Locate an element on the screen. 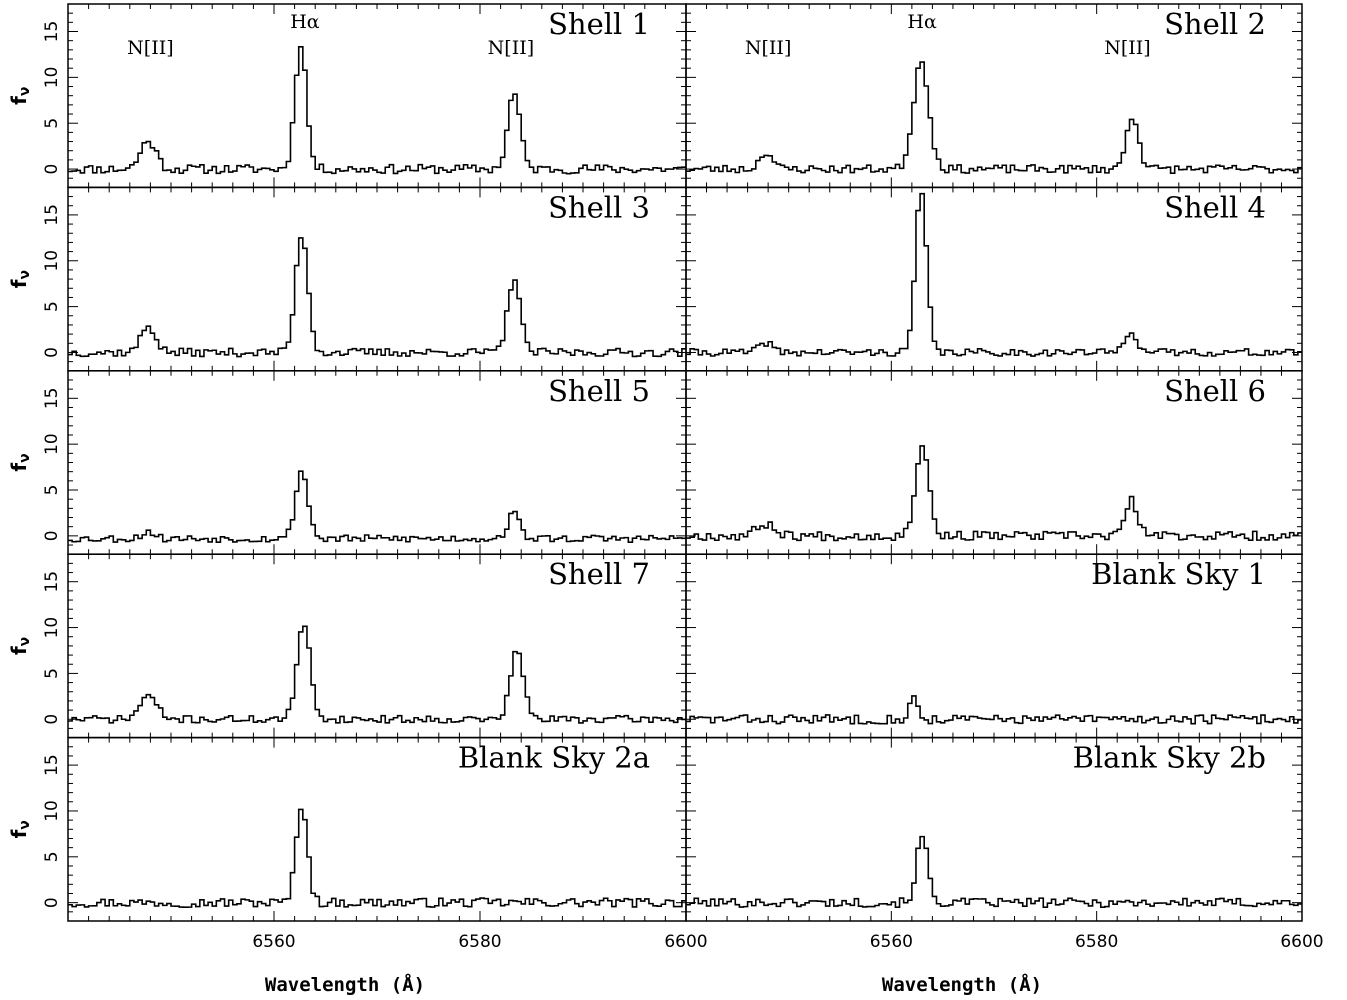  spectrum-panel: 0 5 10 15 fν Shell 3 is located at coordinates (347, 279).